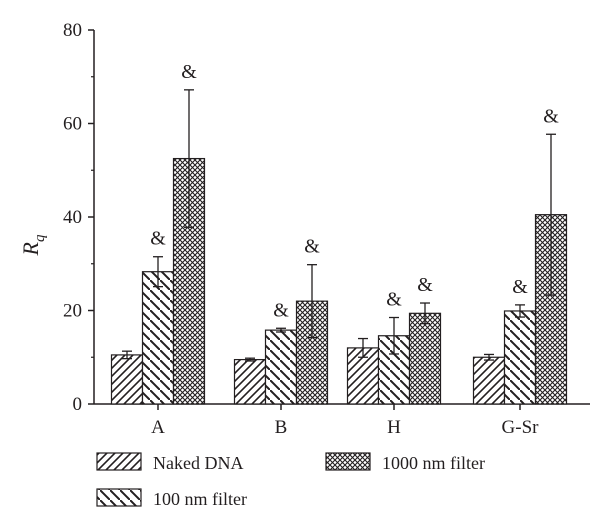 Image resolution: width=600 pixels, height=532 pixels. What do you see at coordinates (158, 427) in the screenshot?
I see `x-tick-label: A` at bounding box center [158, 427].